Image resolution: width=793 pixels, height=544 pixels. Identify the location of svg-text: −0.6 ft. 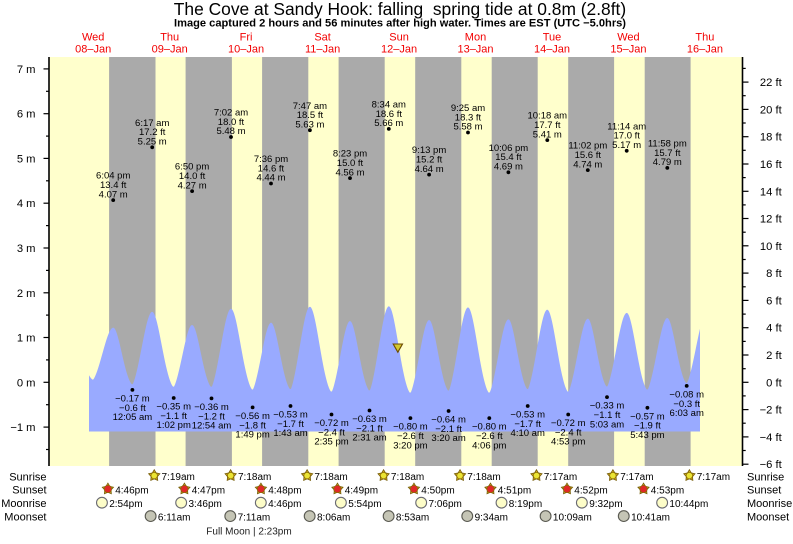
(132, 408).